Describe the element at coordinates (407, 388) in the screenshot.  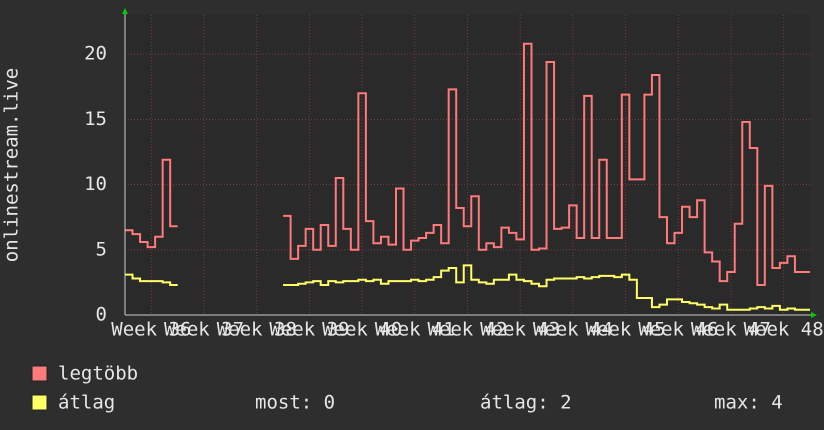
I see `legend: legtöbb átlag most: 0 átlag: 2 max: 4` at that location.